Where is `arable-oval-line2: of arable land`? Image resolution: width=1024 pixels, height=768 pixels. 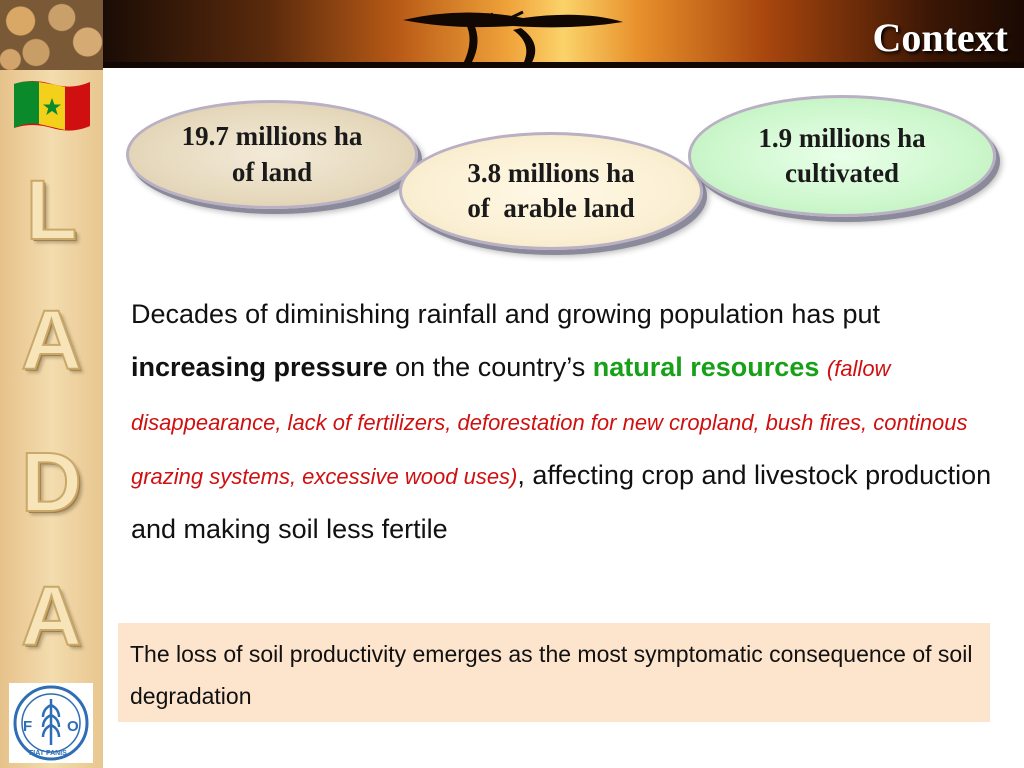
arable-oval-line2: of arable land is located at coordinates (551, 208).